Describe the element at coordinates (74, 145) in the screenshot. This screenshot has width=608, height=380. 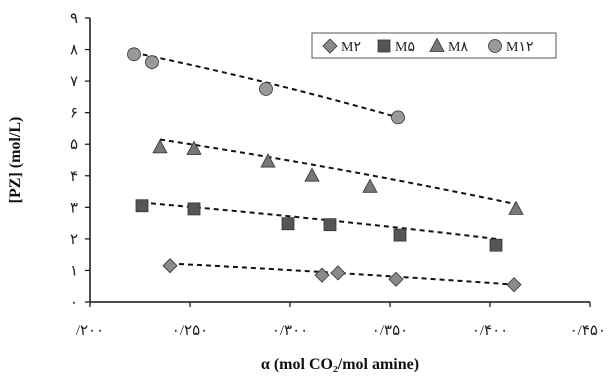
I see `y-tick-label: ۵` at that location.